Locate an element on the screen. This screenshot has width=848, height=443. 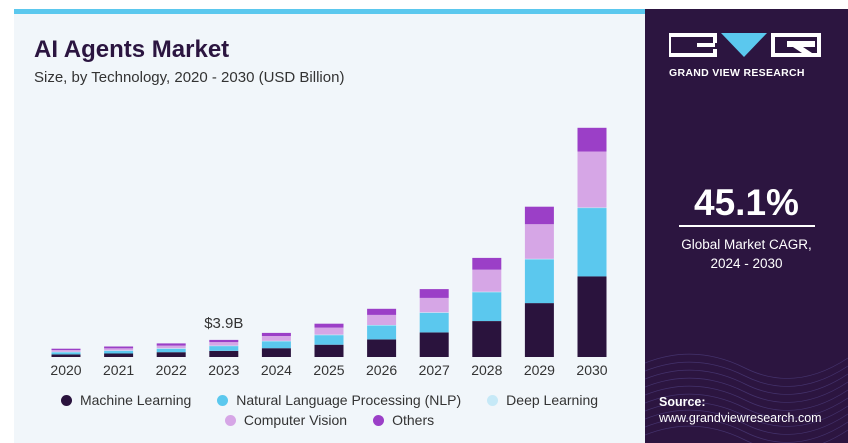
legend-row: Computer Vision Others is located at coordinates (329, 420).